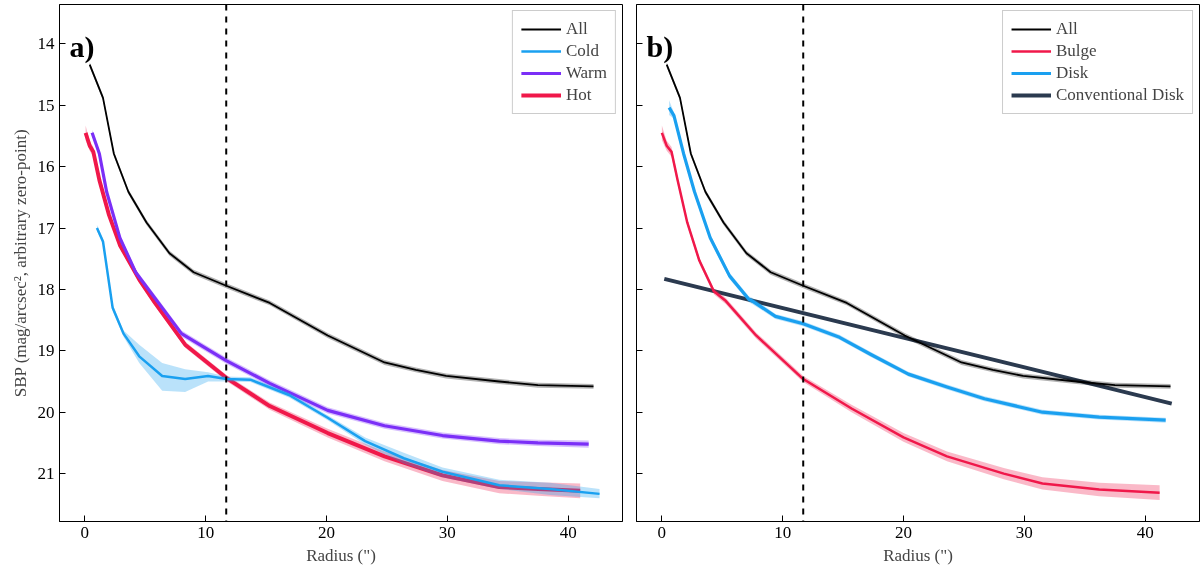  Describe the element at coordinates (1120, 95) in the screenshot. I see `legend-label: Conventional Disk` at that location.